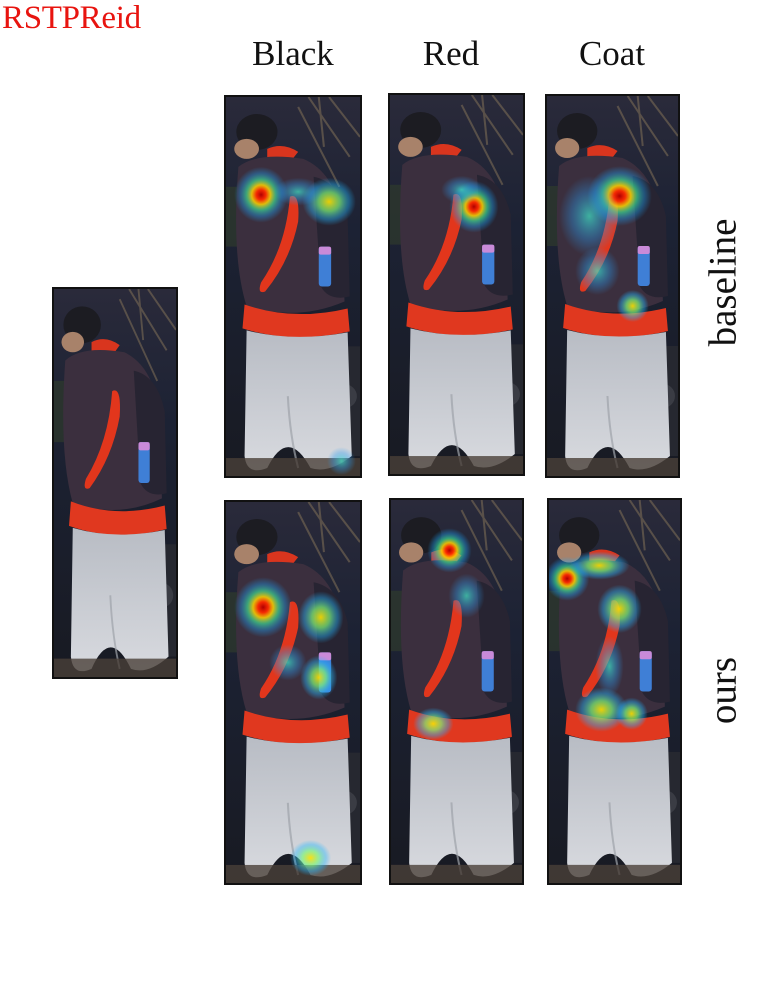 This screenshot has width=759, height=981. What do you see at coordinates (115, 483) in the screenshot?
I see `original-person-image` at bounding box center [115, 483].